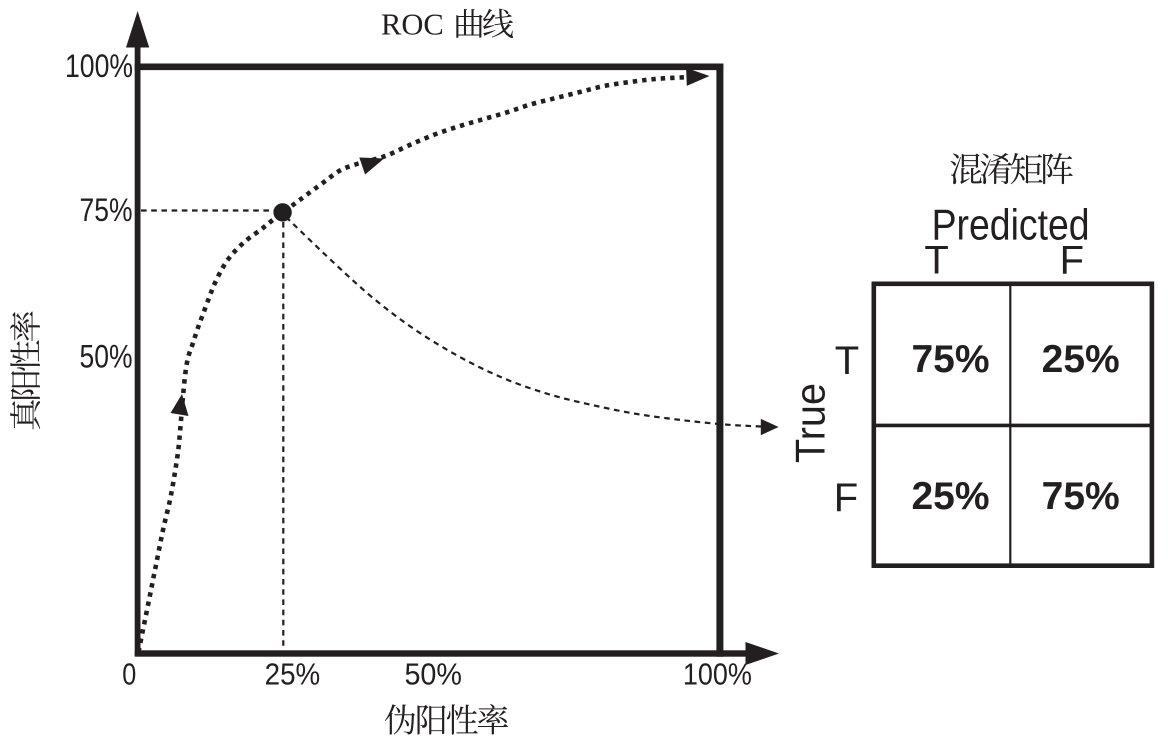 This screenshot has height=744, width=1168. I want to click on svg-text: Predicted, so click(1011, 226).